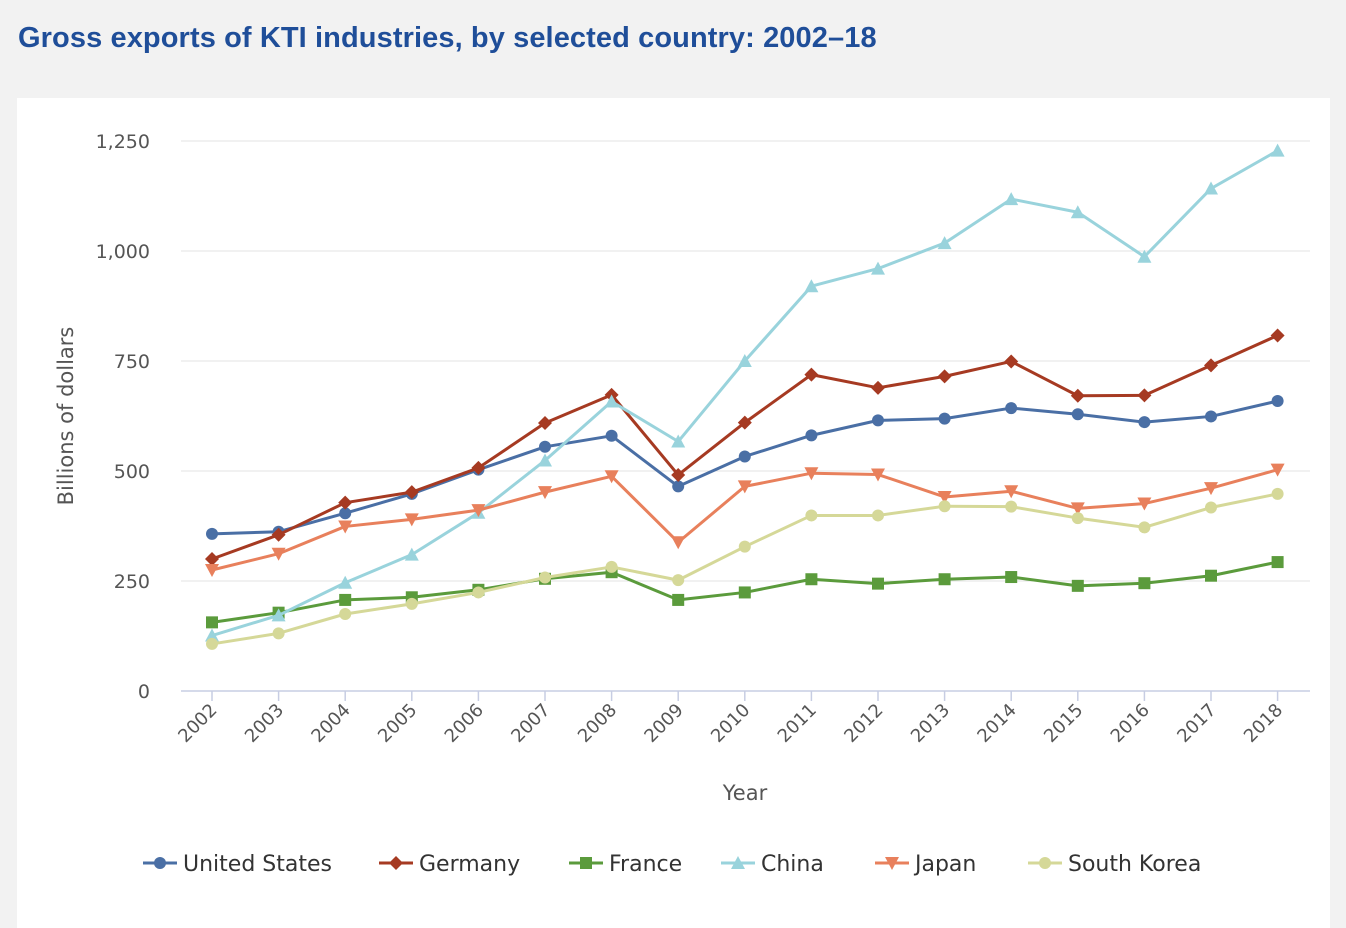 The width and height of the screenshot is (1346, 928). I want to click on x-tick-label: 2006, so click(464, 723).